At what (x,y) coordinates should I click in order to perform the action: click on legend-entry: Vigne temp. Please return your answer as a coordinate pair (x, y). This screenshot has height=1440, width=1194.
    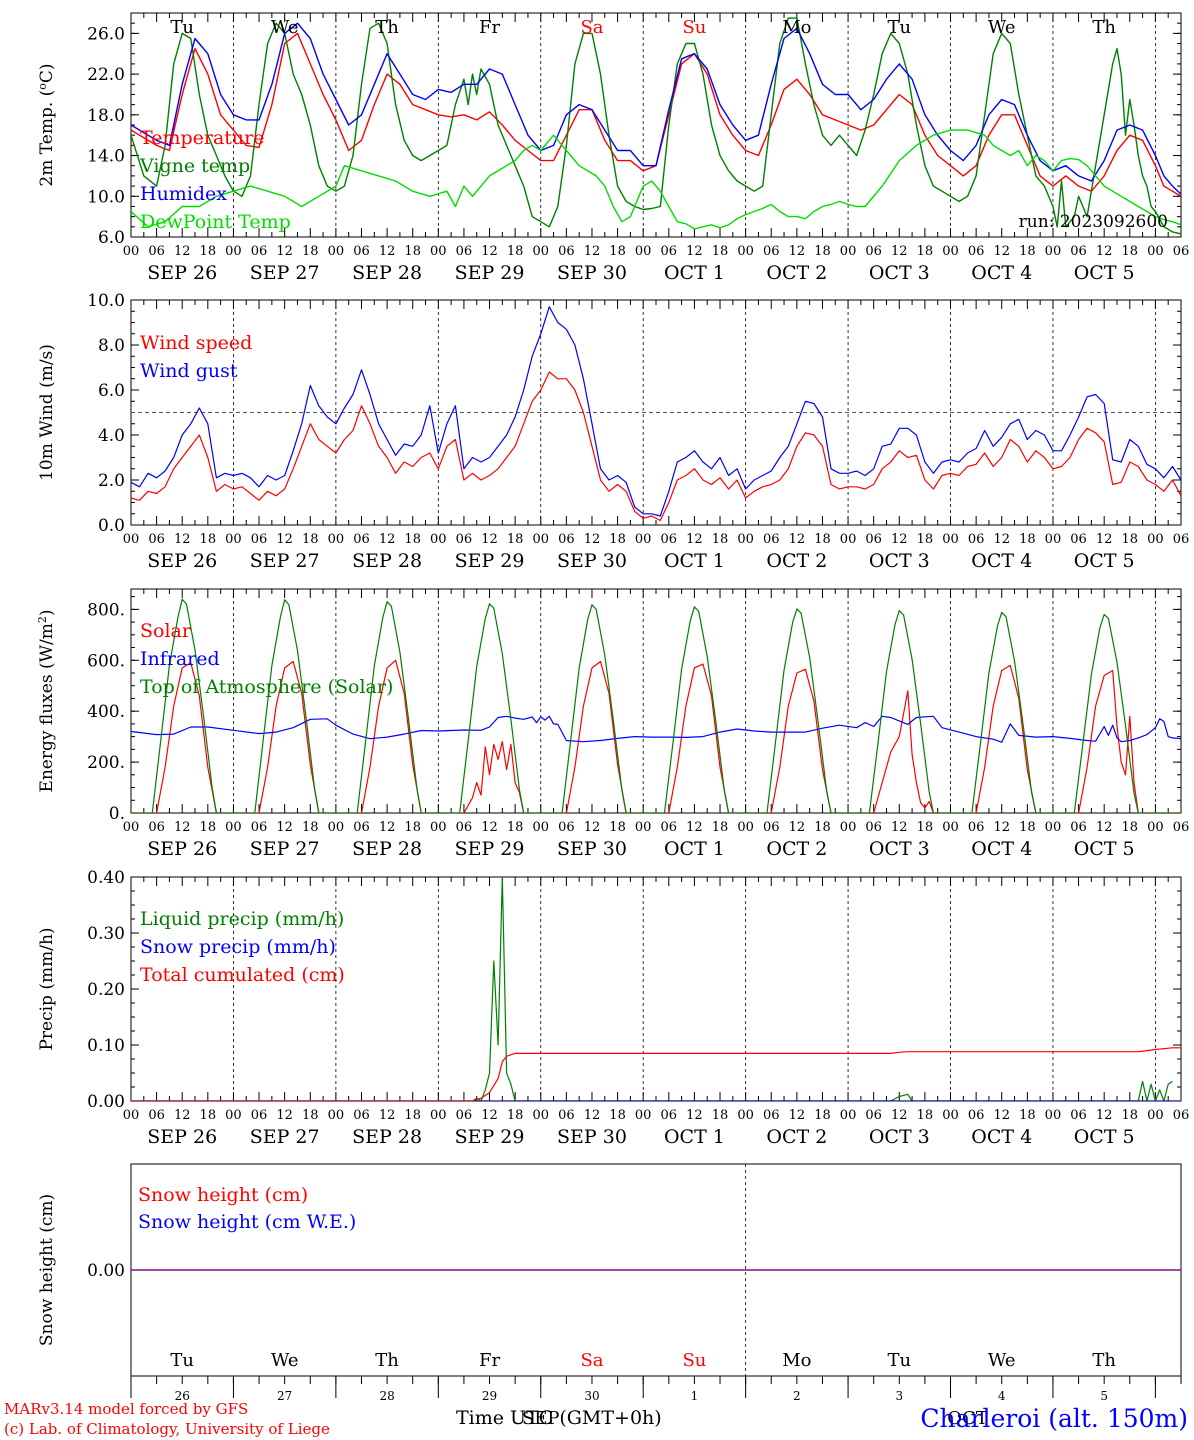
    Looking at the image, I should click on (194, 166).